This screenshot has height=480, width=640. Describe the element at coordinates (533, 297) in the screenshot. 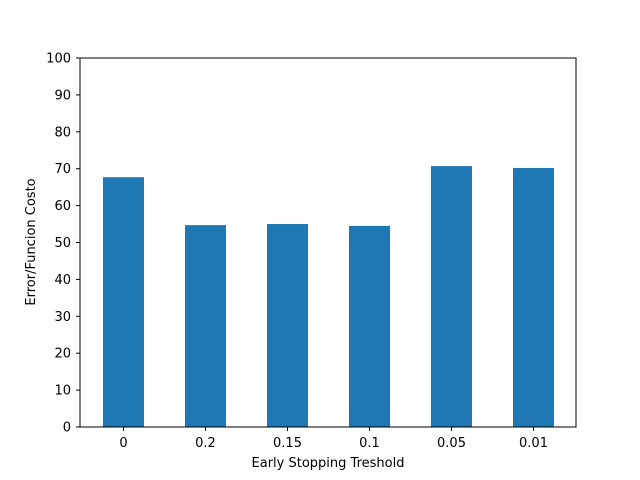

I see `bar-0.01` at that location.